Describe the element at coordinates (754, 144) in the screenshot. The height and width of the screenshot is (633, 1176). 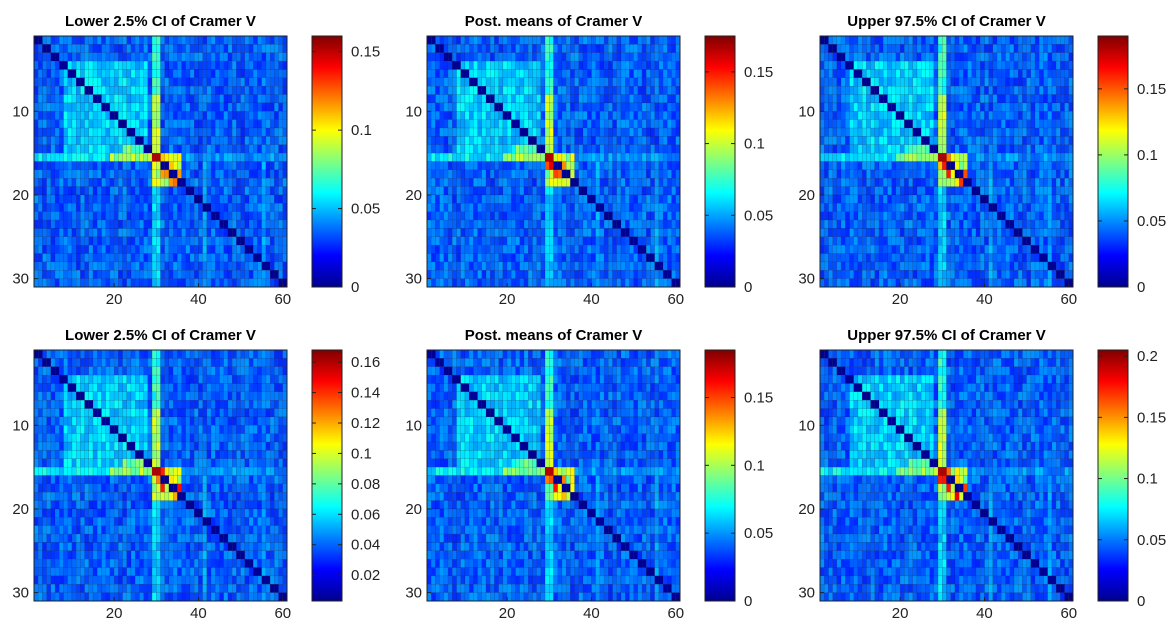
I see `colorbar-tick-label: 0.1` at that location.